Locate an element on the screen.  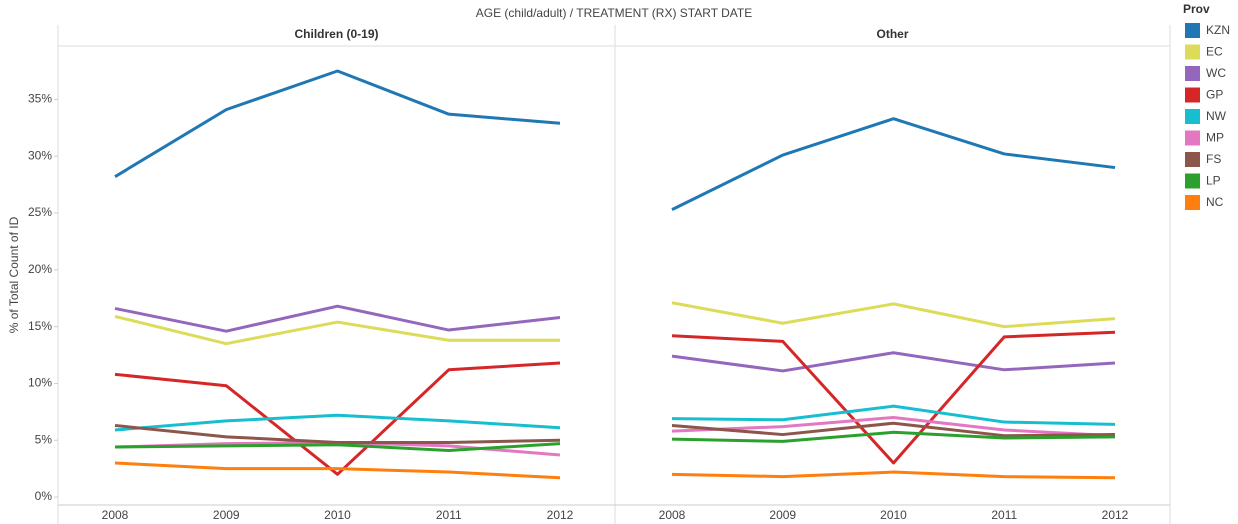
legend-label: NW is located at coordinates (1216, 116).